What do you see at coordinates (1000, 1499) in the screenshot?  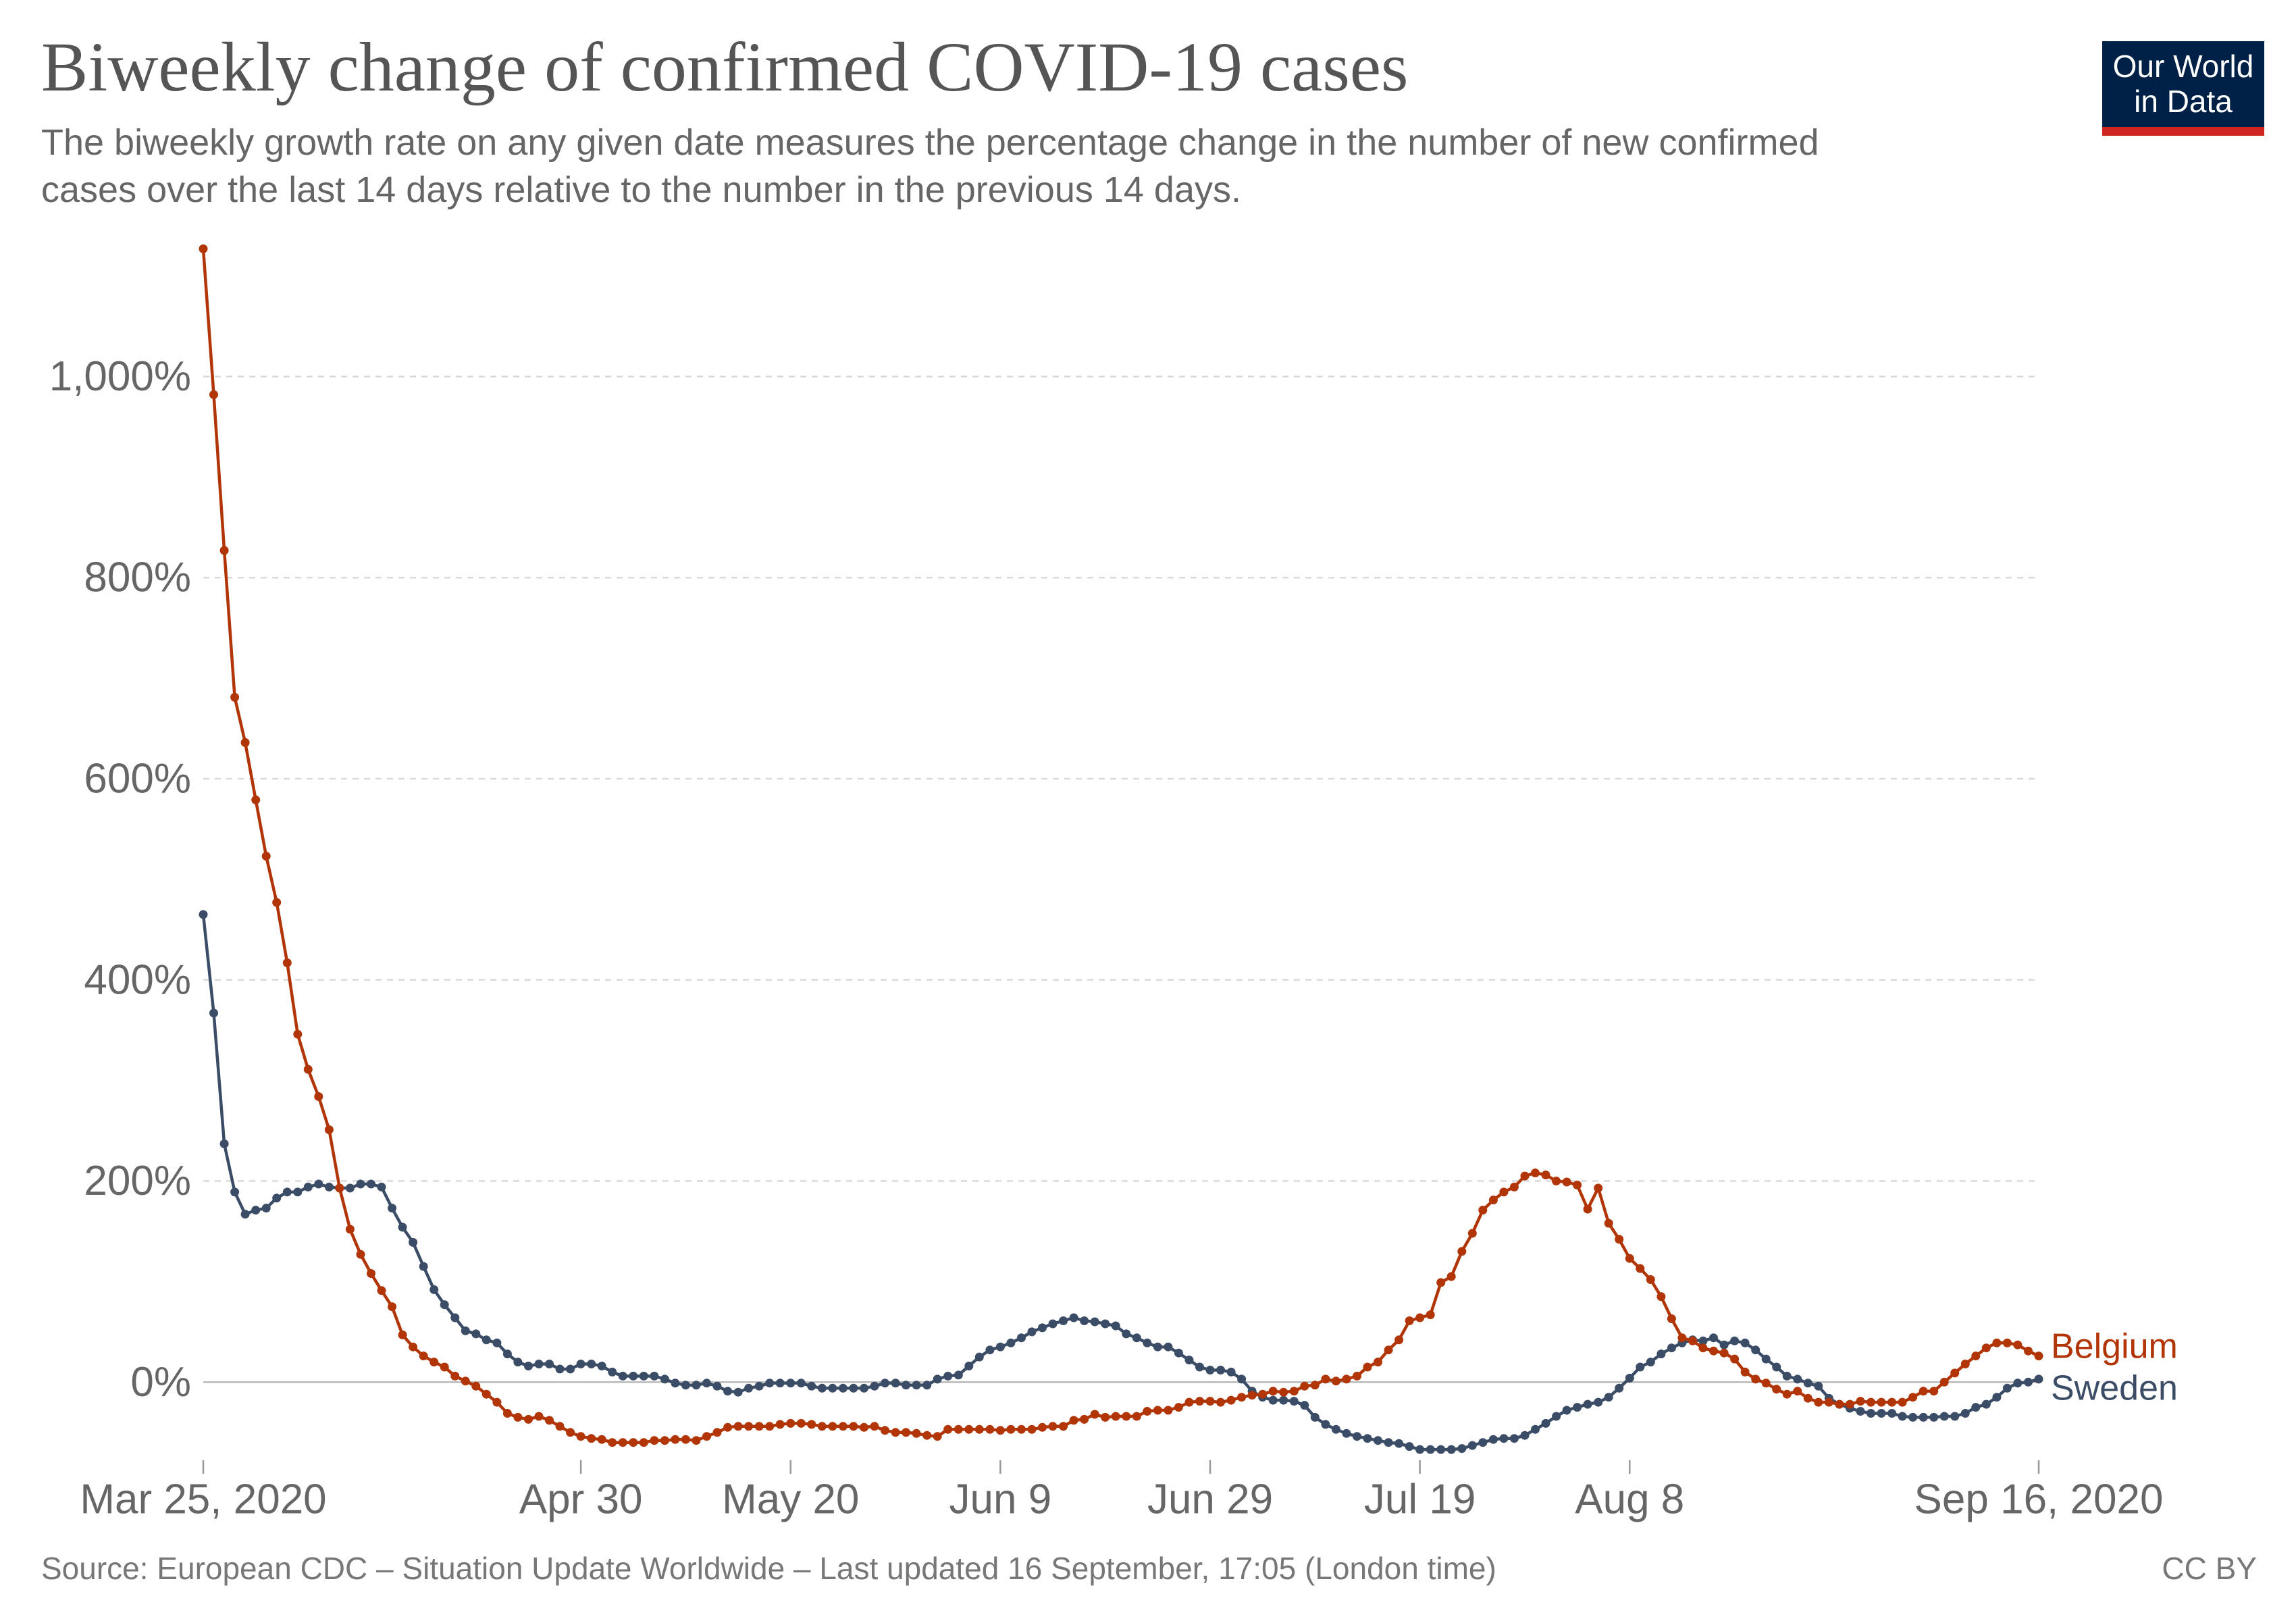 I see `x-tick-label: Jun 9` at bounding box center [1000, 1499].